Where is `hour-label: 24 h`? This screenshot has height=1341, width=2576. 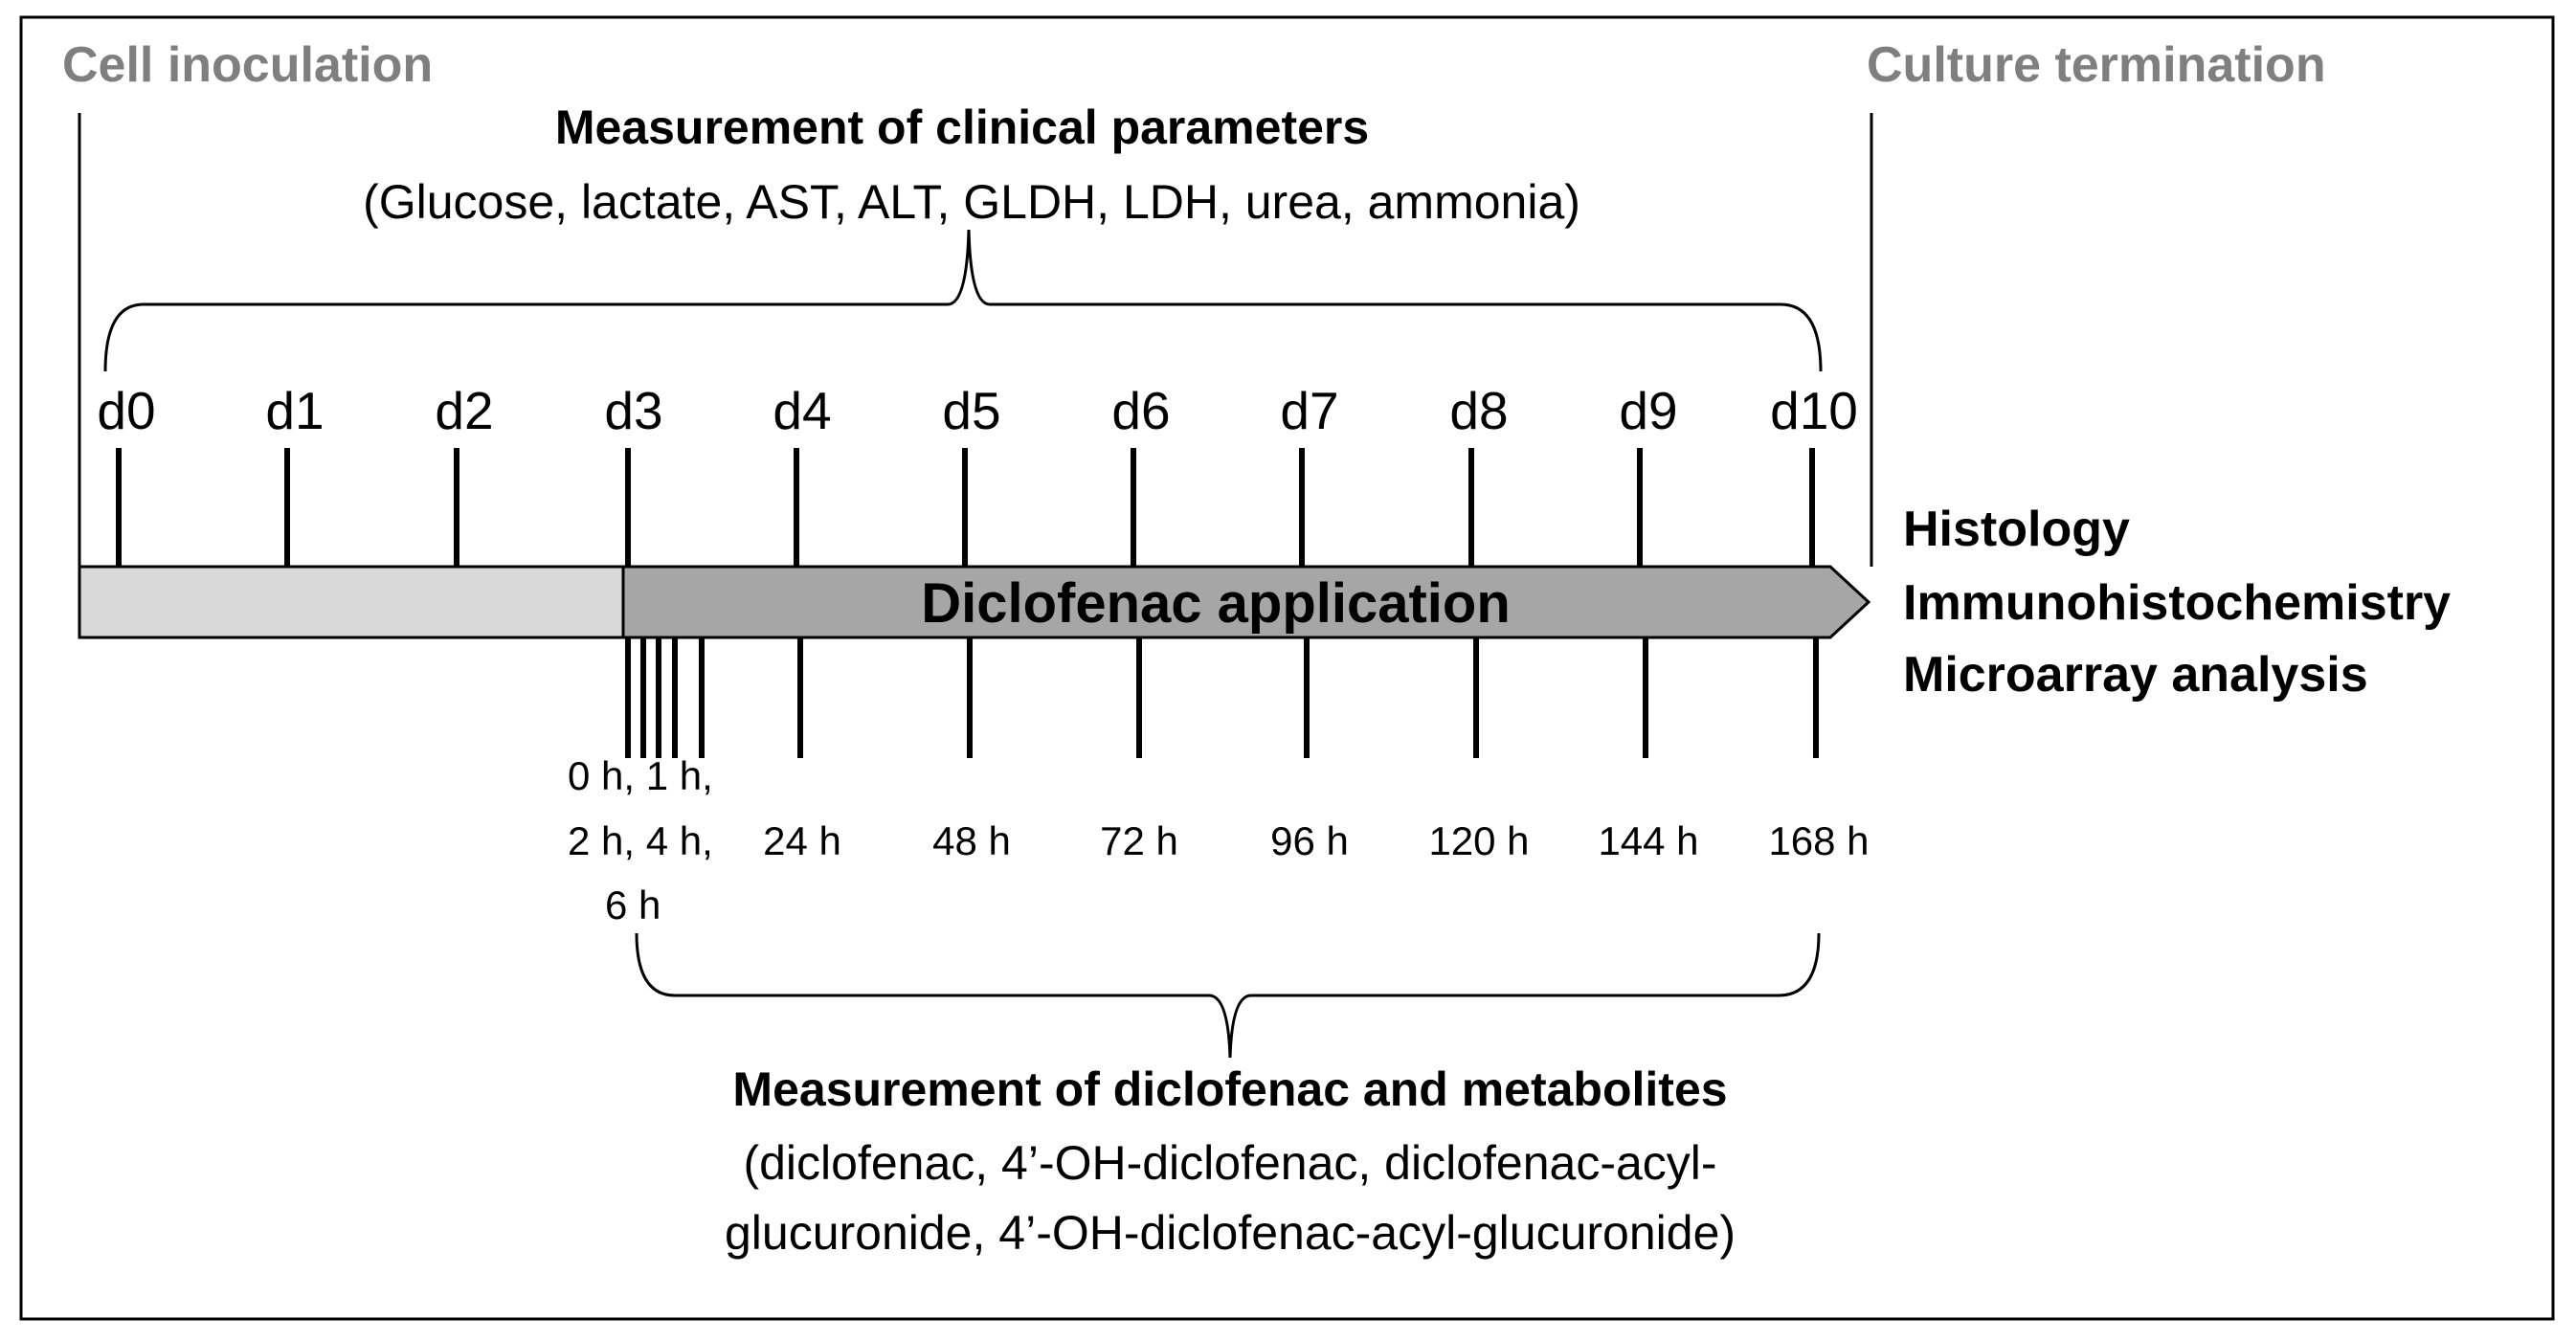
hour-label: 24 h is located at coordinates (802, 840).